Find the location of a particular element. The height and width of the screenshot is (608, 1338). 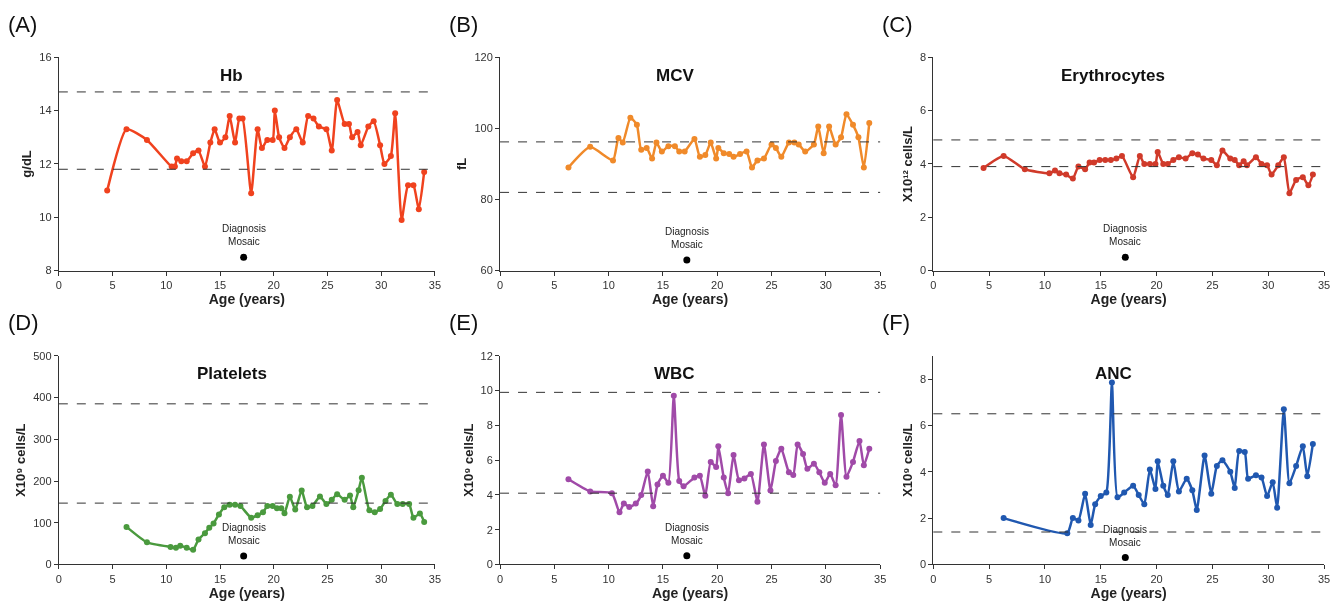

y-tick-label: 60 is located at coordinates (486, 270).